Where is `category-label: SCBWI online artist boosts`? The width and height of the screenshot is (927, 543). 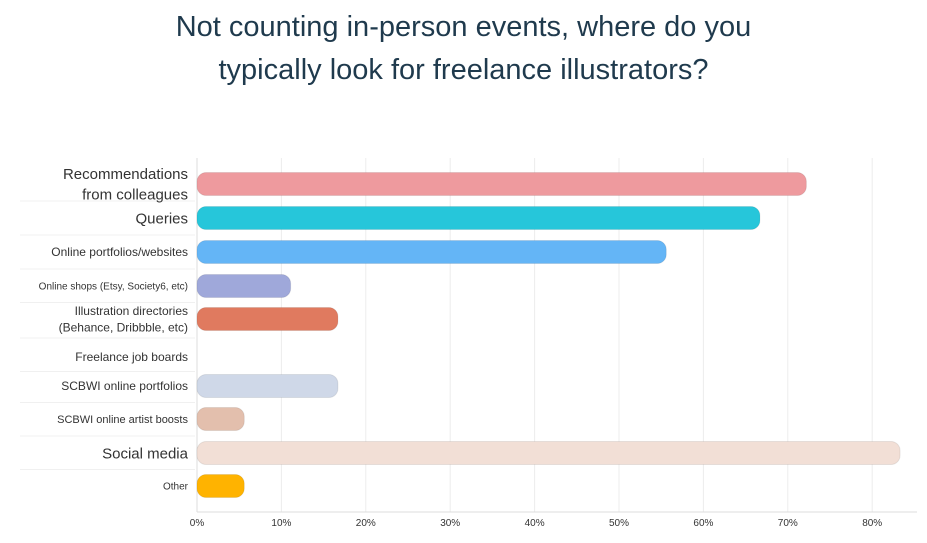
category-label: SCBWI online artist boosts is located at coordinates (122, 420).